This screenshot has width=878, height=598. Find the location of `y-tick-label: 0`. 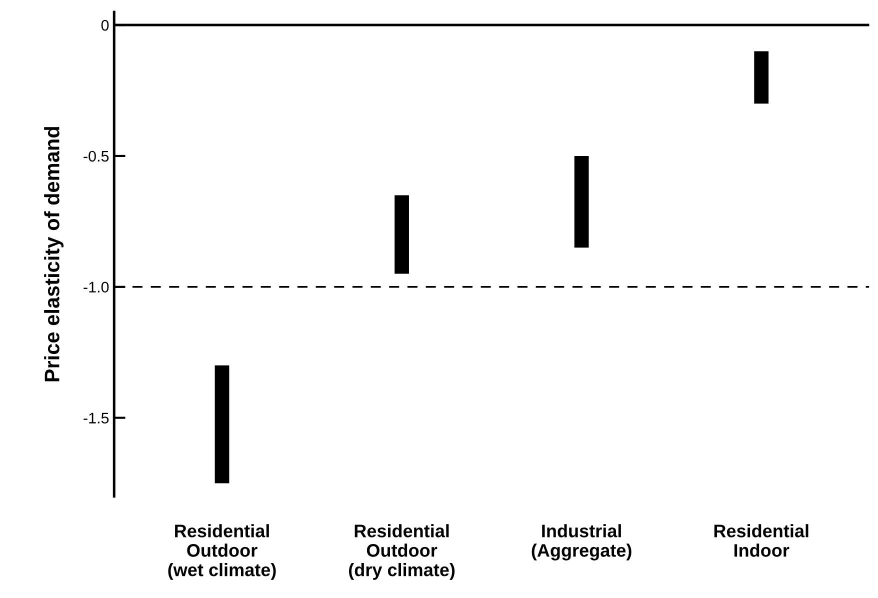

y-tick-label: 0 is located at coordinates (105, 25).